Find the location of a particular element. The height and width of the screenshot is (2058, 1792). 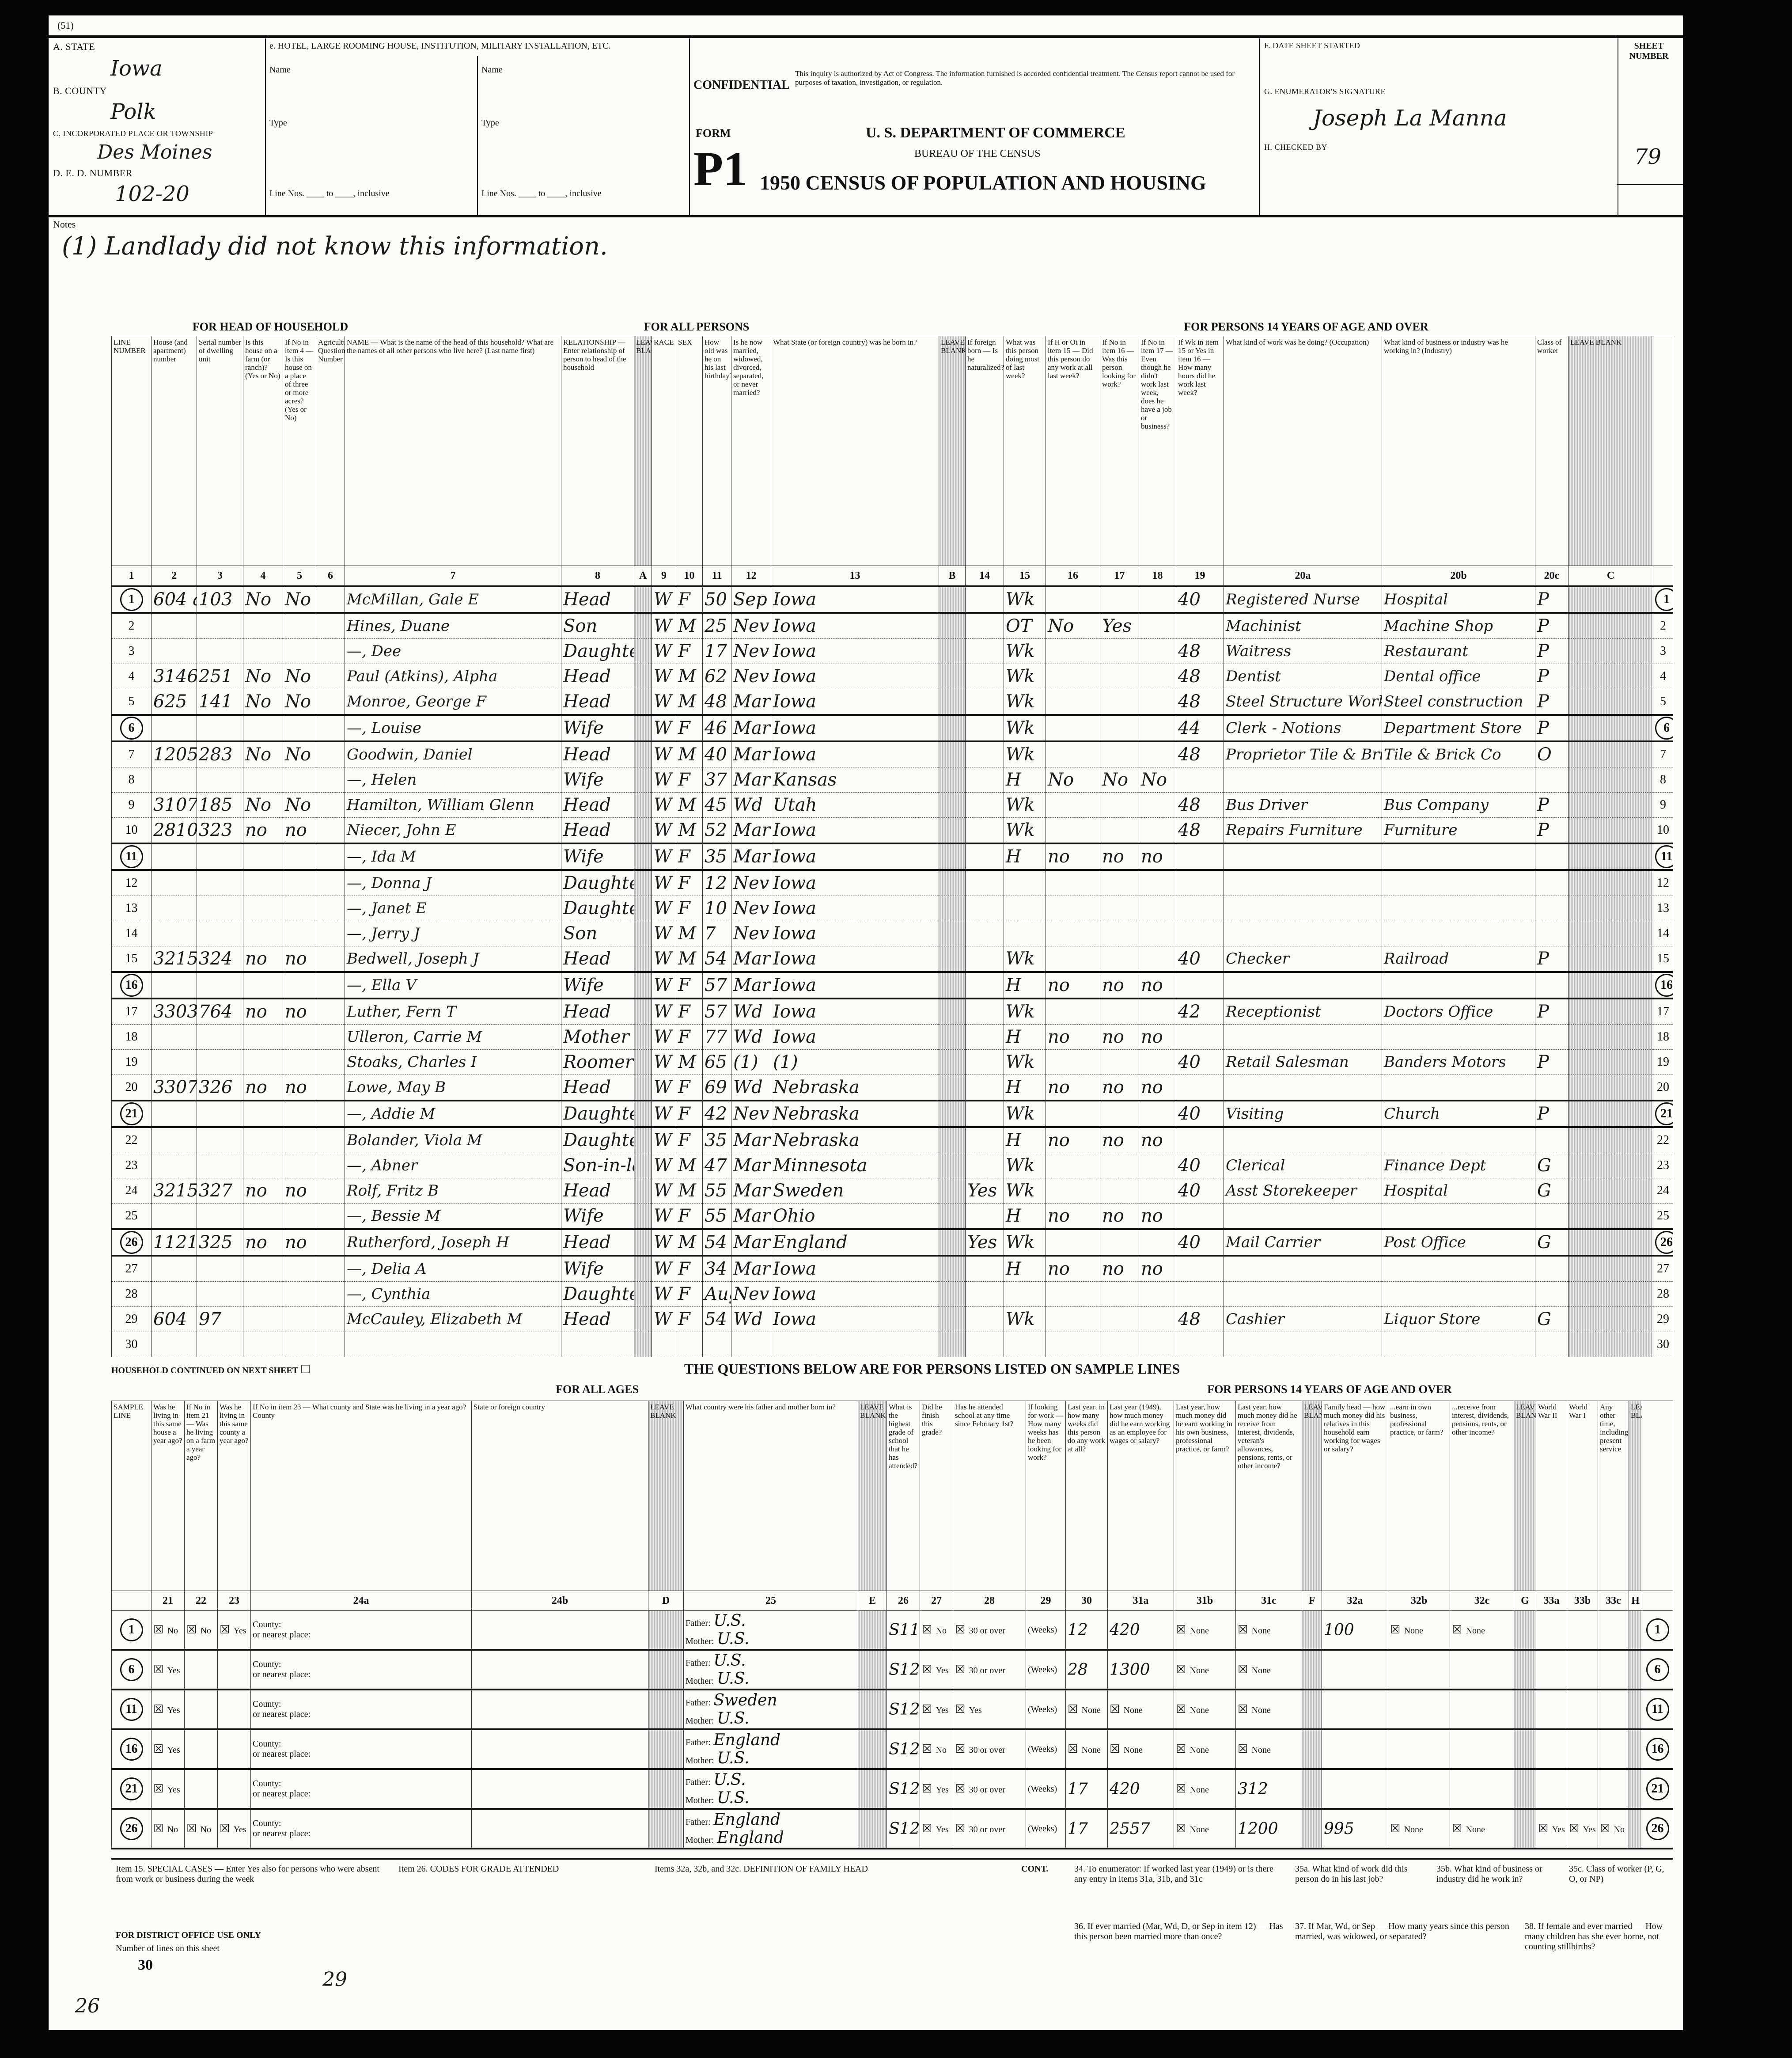

sample-column-number: 27 is located at coordinates (936, 1601).